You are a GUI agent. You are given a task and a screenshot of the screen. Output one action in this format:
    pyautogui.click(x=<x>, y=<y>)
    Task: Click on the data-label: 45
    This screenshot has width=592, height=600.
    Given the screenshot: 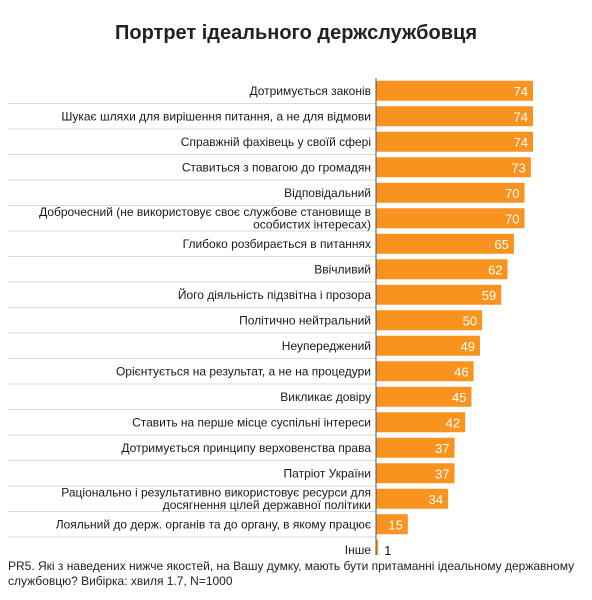 What is the action you would take?
    pyautogui.click(x=459, y=397)
    